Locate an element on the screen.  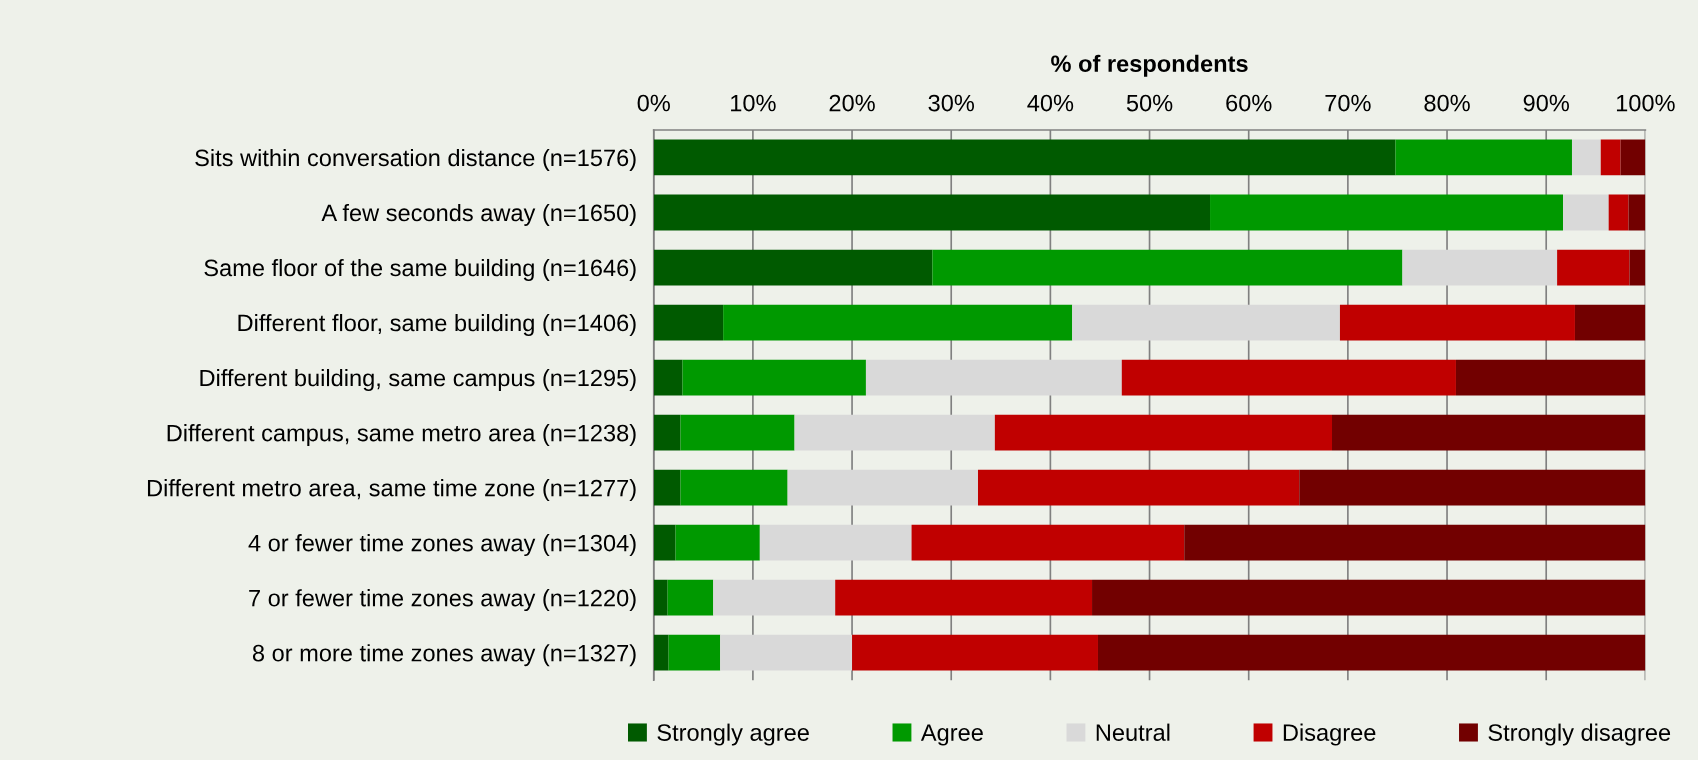
x-tick-label: 50% is located at coordinates (1149, 103).